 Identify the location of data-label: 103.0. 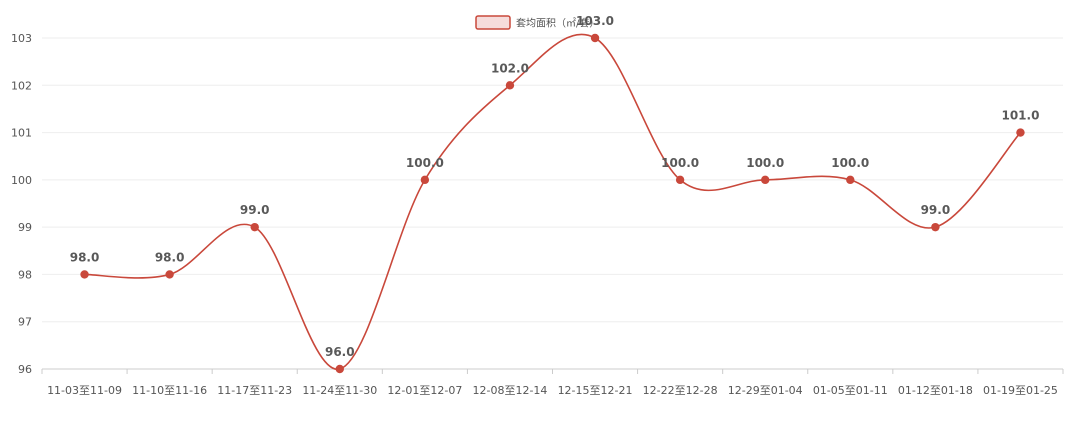
(595, 21).